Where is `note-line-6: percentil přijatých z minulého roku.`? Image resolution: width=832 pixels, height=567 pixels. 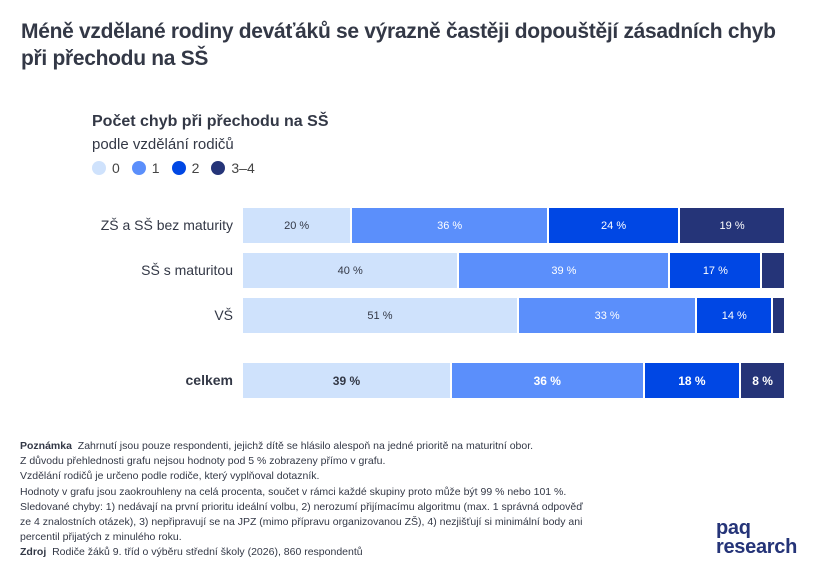 note-line-6: percentil přijatých z minulého roku. is located at coordinates (101, 537).